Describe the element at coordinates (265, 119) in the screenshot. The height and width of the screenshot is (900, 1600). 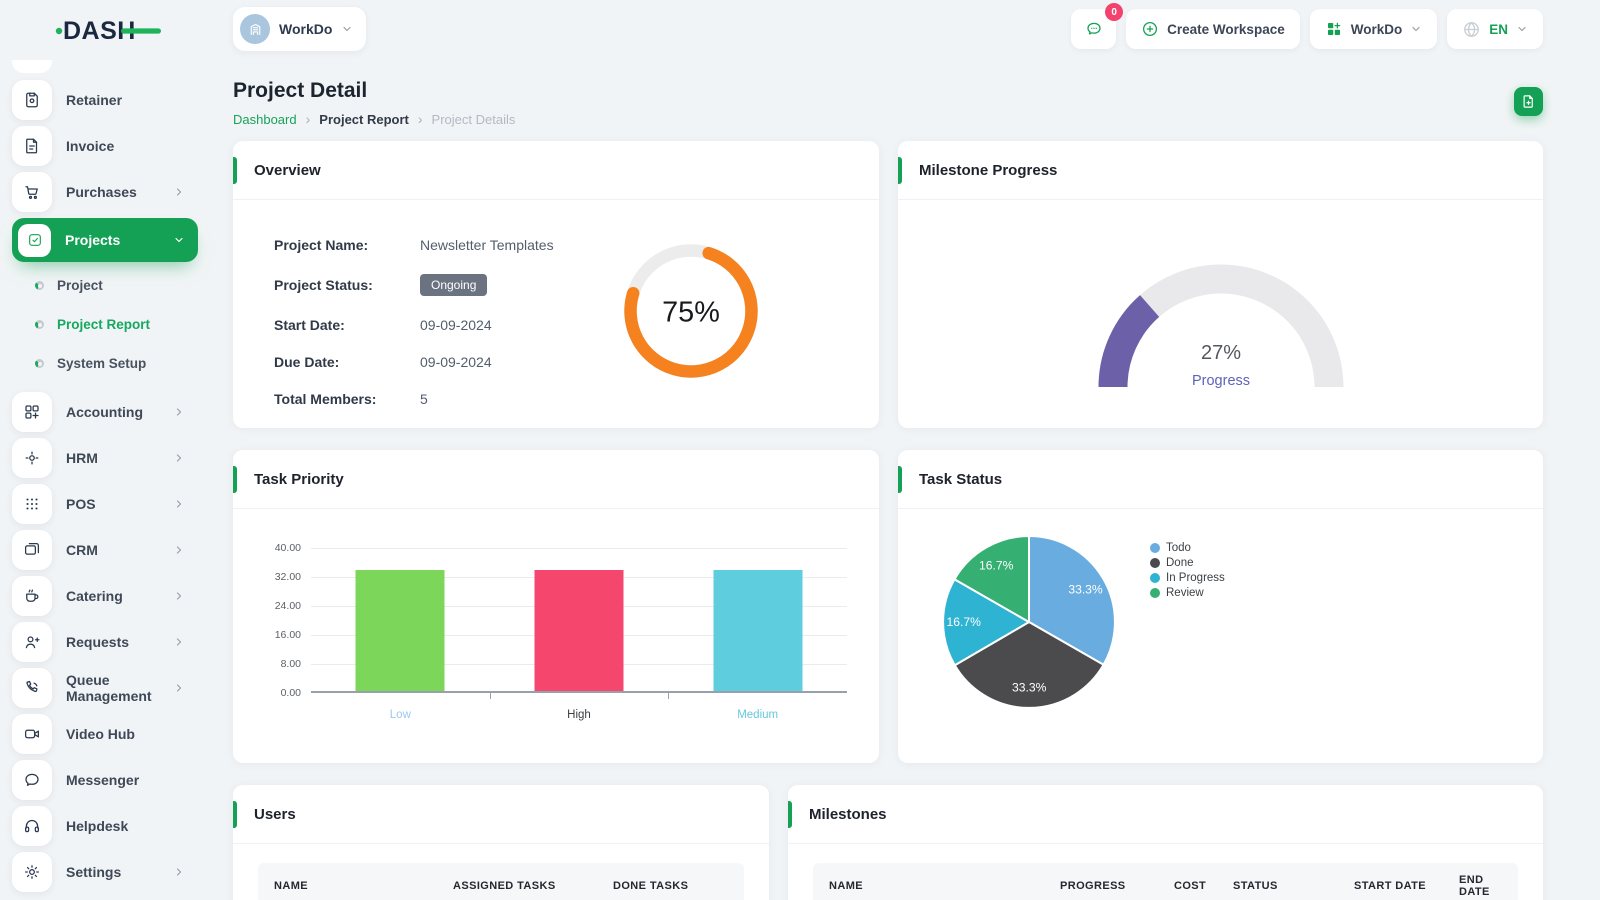
I see `breadcrumb-dashboard: Dashboard` at that location.